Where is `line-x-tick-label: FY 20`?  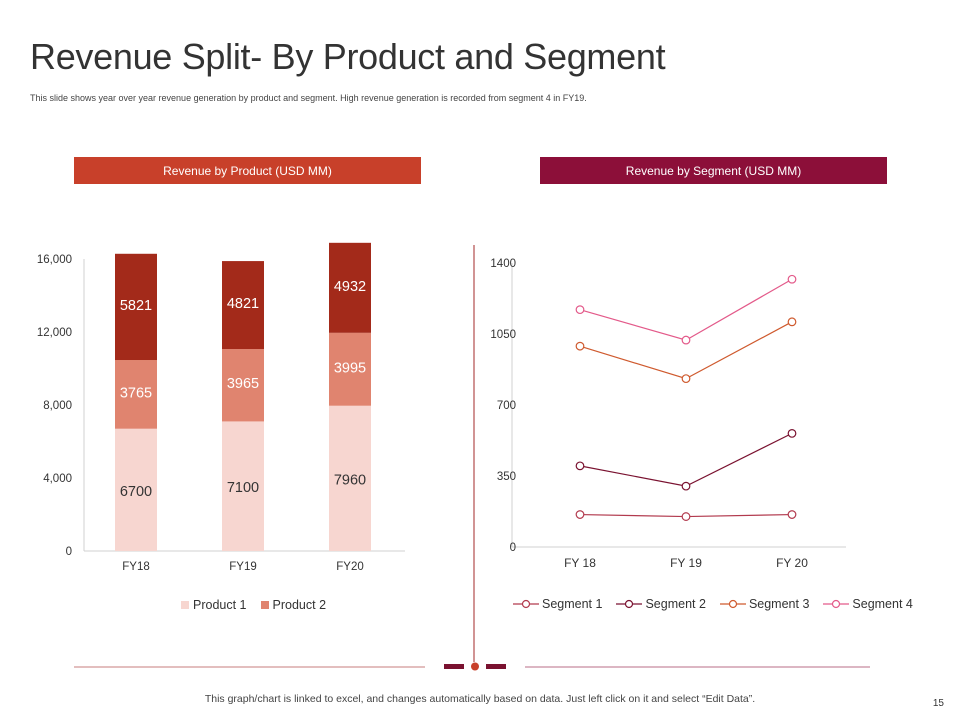 line-x-tick-label: FY 20 is located at coordinates (792, 563).